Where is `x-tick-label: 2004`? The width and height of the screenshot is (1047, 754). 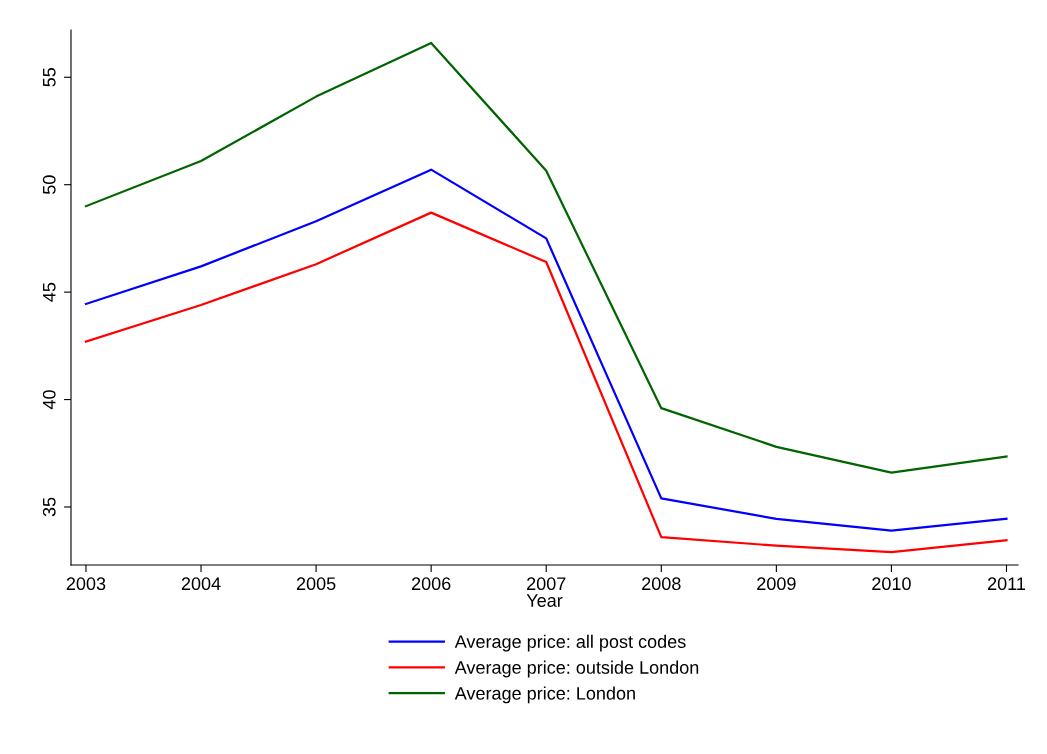 x-tick-label: 2004 is located at coordinates (201, 584).